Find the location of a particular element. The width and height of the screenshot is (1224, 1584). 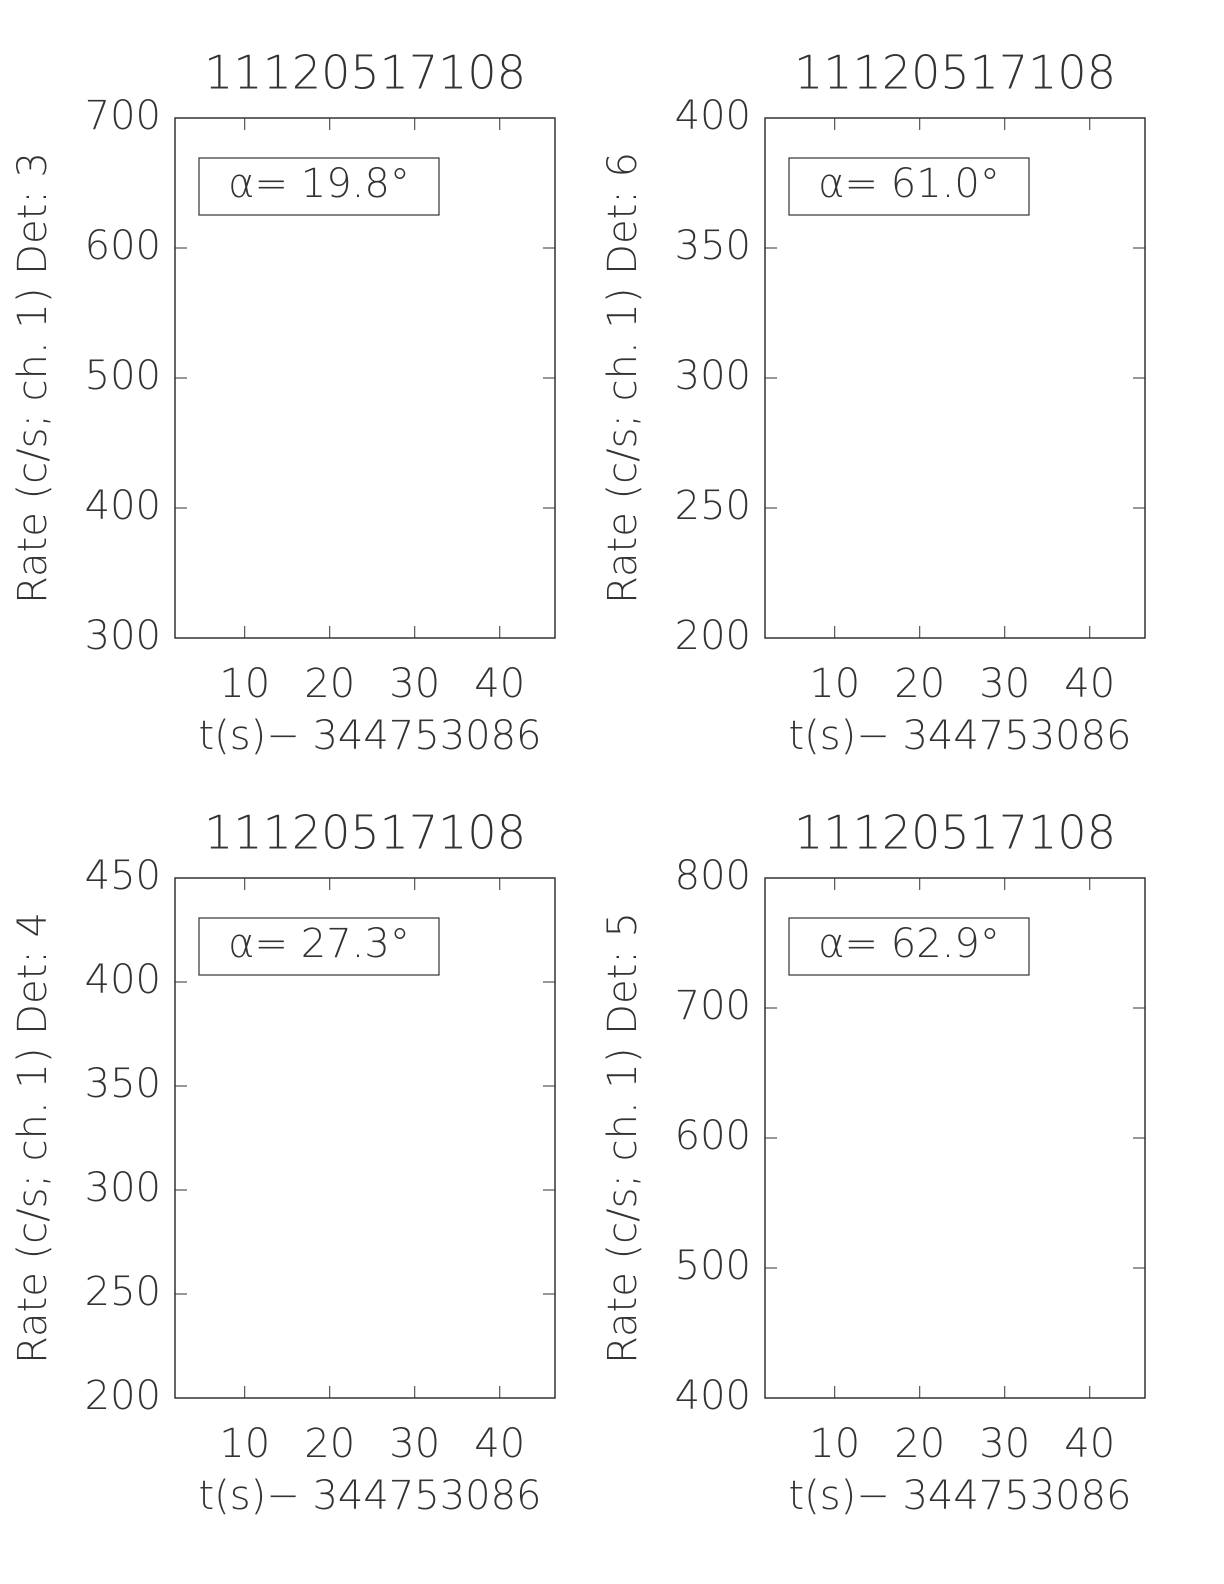

y-axis-label: Rate (c/s; ch. 1) Det: 5 is located at coordinates (623, 1138).